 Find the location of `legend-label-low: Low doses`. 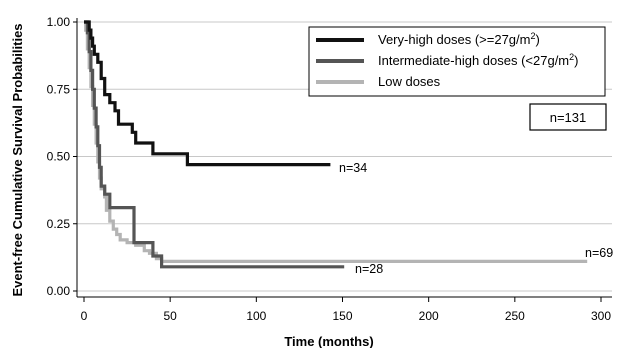

legend-label-low: Low doses is located at coordinates (409, 81).